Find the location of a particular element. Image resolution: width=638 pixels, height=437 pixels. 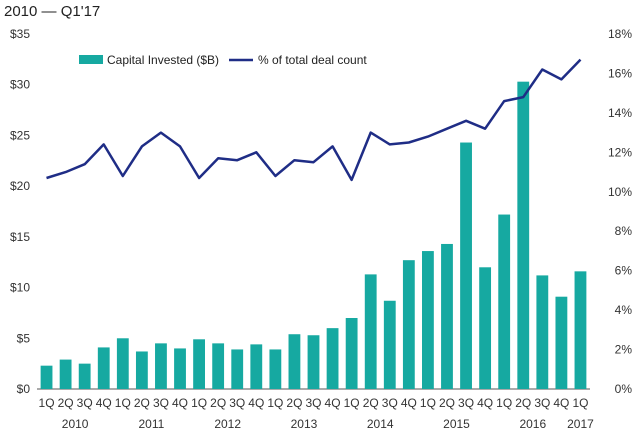

y-tick-label: $35 is located at coordinates (20, 34).